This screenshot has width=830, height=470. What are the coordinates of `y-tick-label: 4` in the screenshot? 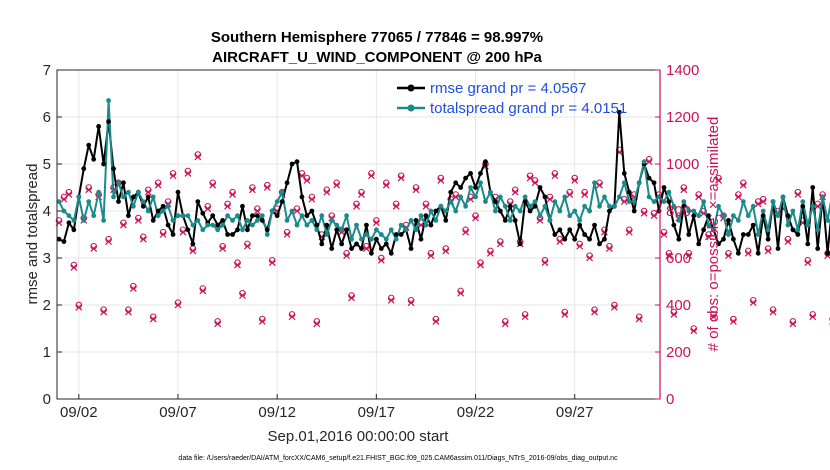 It's located at (47, 211).